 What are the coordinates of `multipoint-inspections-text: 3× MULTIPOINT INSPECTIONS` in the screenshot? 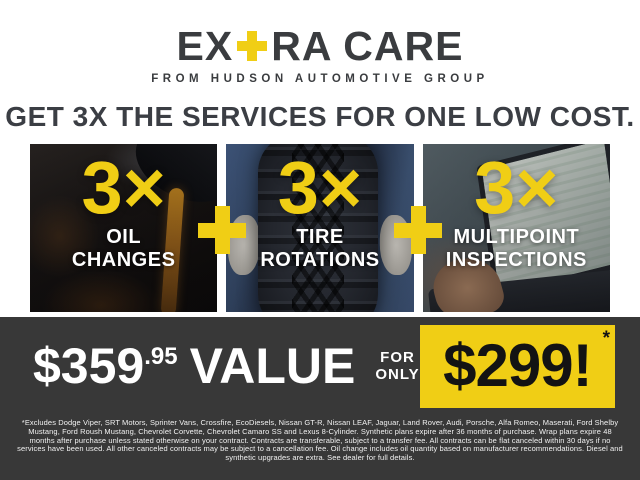 It's located at (516, 228).